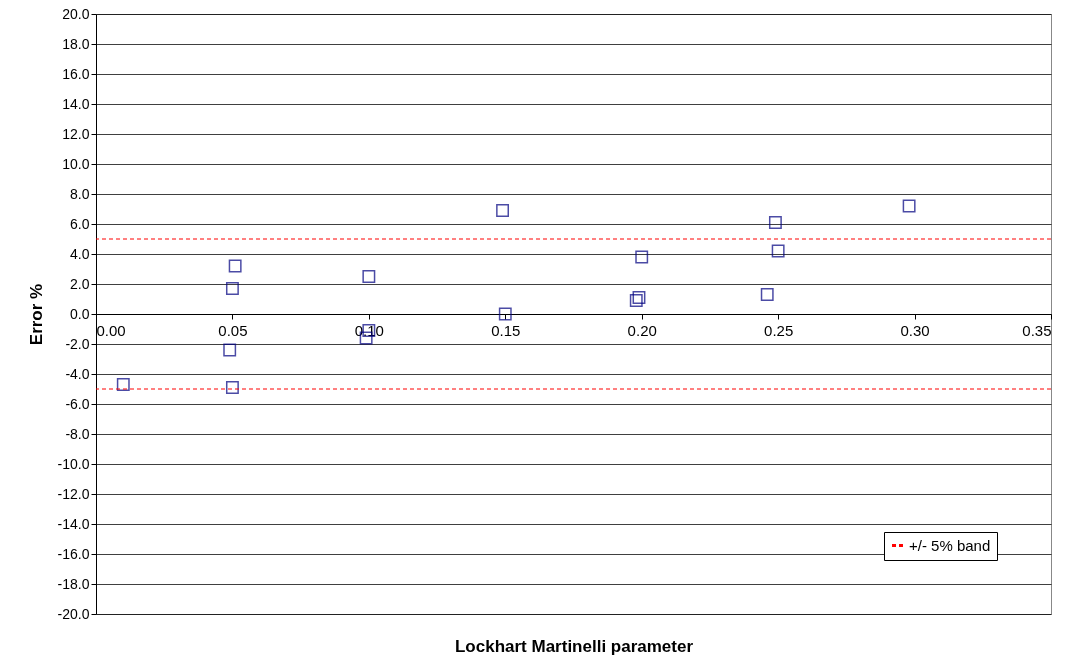 This screenshot has width=1072, height=664. I want to click on x-axis-title: Lockhart Martinelli parameter, so click(574, 646).